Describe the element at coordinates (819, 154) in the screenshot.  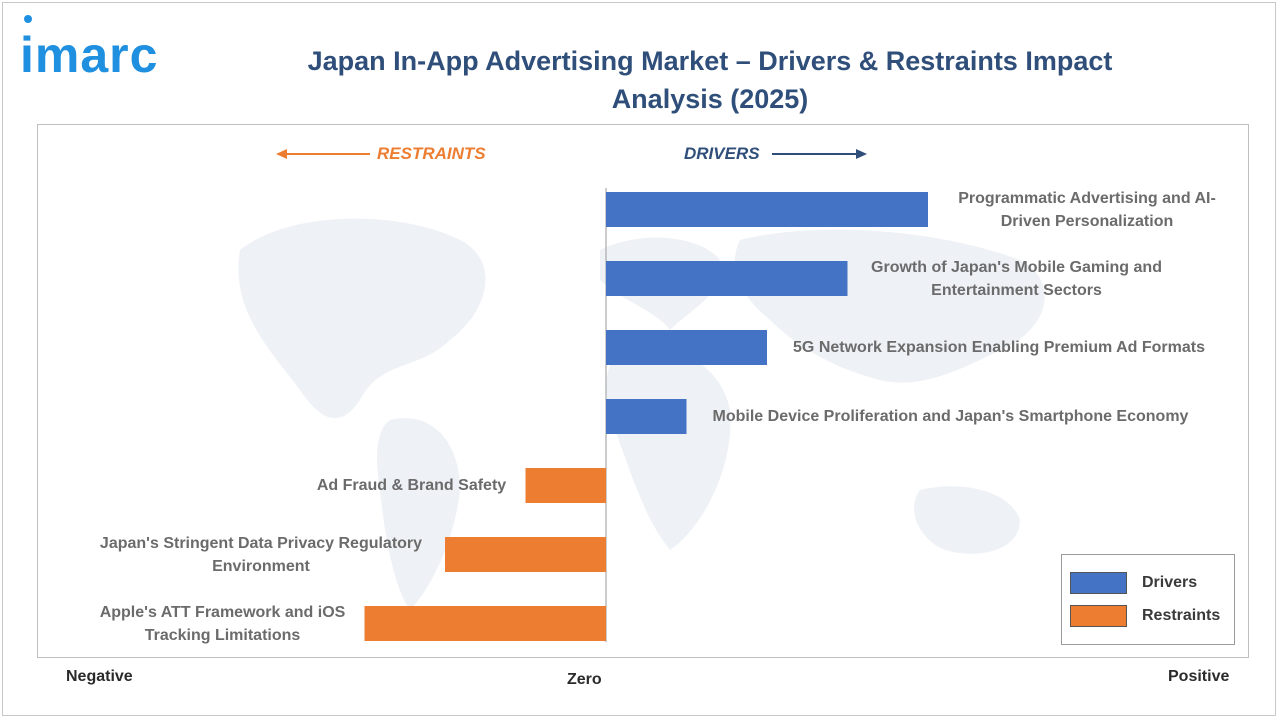
I see `drivers-arrow` at that location.